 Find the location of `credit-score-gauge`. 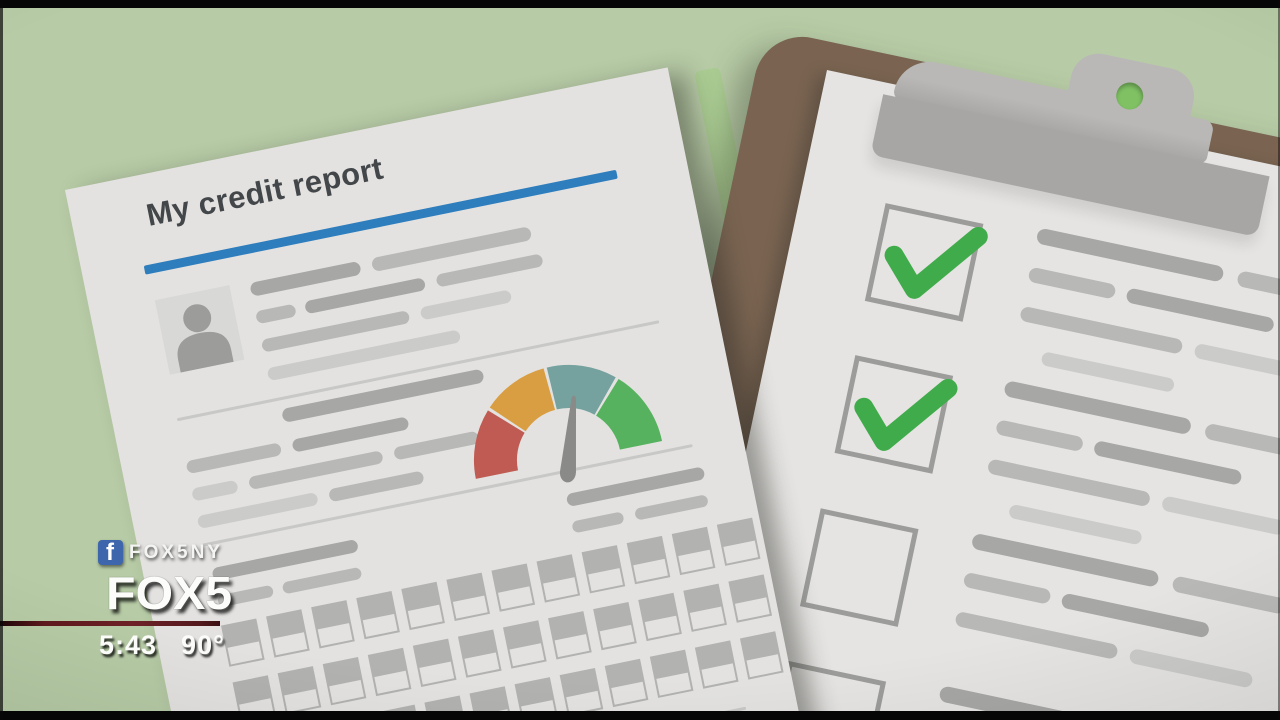

credit-score-gauge is located at coordinates (568, 423).